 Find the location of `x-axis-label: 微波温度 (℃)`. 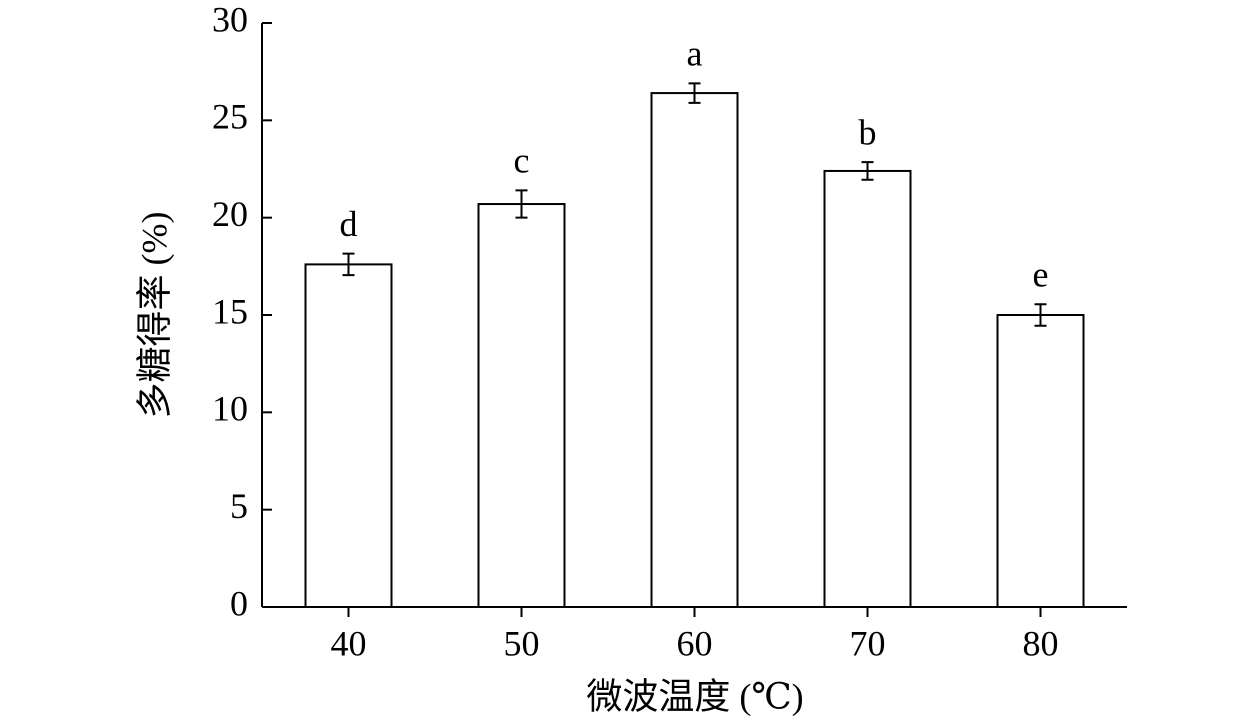

x-axis-label: 微波温度 (℃) is located at coordinates (694, 696).